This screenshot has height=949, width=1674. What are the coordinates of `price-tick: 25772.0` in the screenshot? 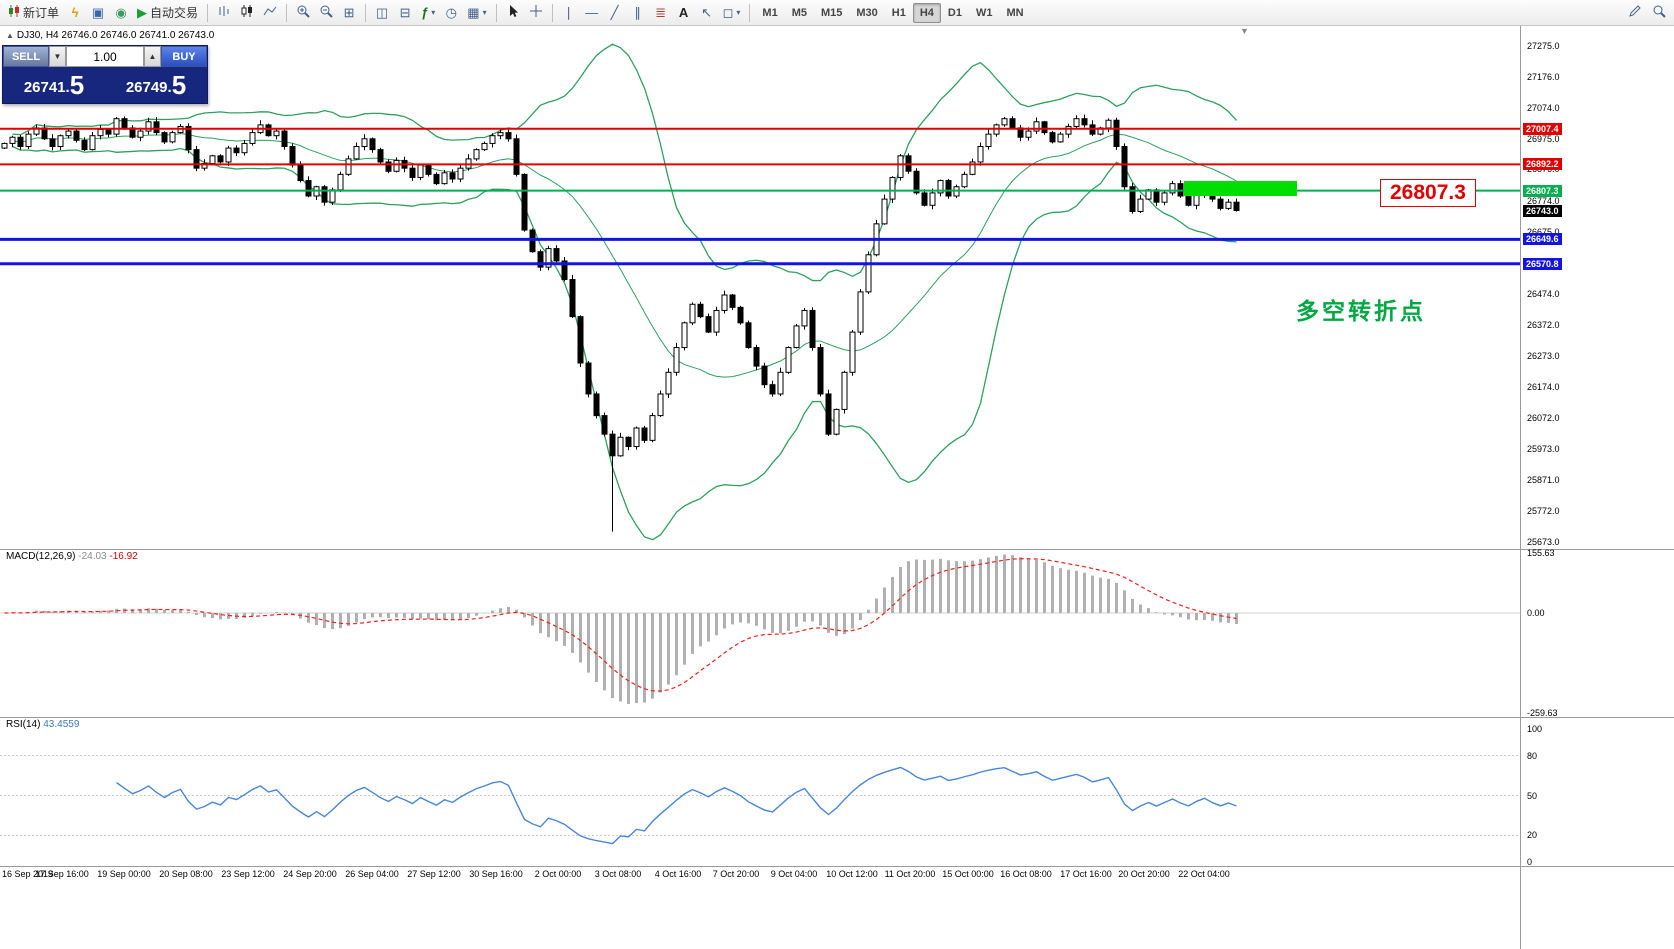 It's located at (1543, 510).